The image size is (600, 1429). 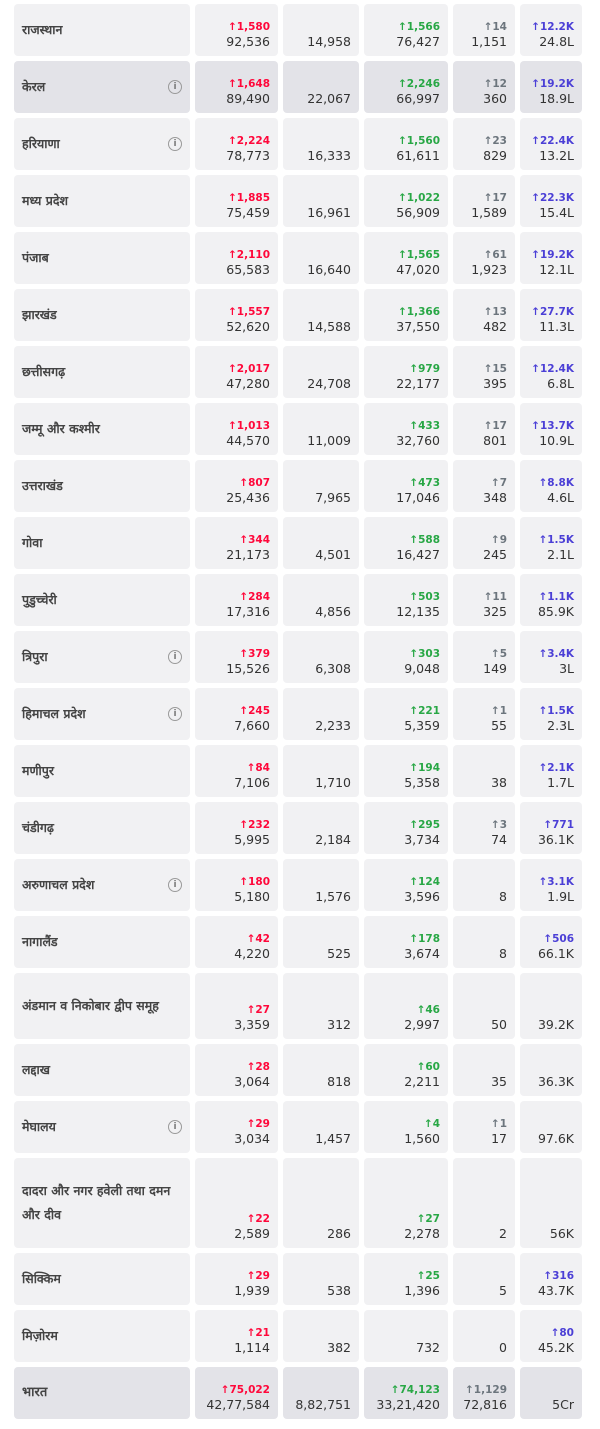 What do you see at coordinates (495, 440) in the screenshot?
I see `deceased-value: 801` at bounding box center [495, 440].